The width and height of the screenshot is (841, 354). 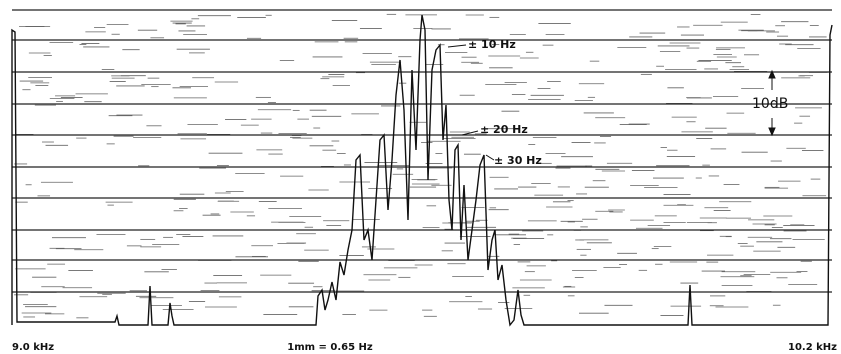 I want to click on annotation: ± 10 Hz, so click(x=492, y=44).